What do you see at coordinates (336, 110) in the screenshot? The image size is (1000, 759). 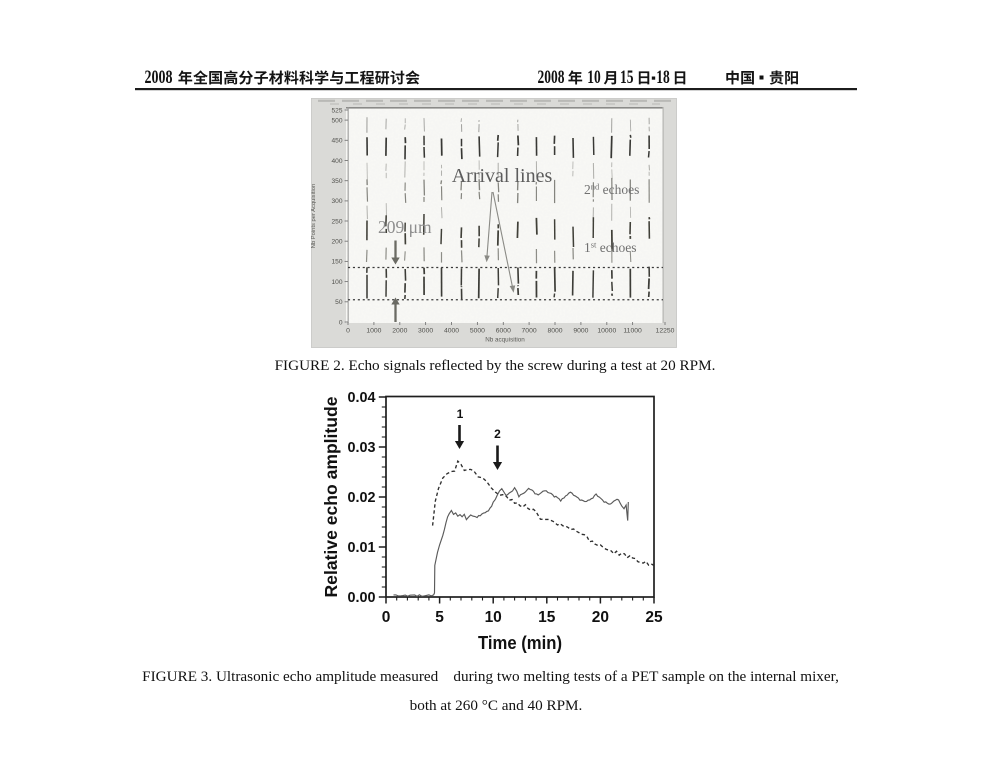 I see `svg-text: 525` at bounding box center [336, 110].